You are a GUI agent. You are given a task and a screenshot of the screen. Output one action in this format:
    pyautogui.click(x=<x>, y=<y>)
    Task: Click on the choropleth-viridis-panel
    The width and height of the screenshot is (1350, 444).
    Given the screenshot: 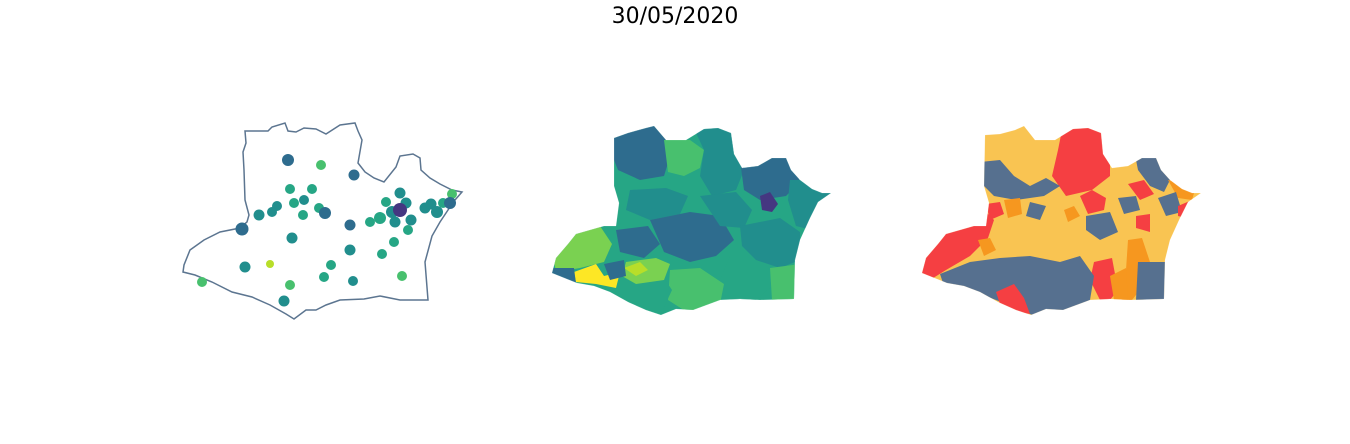 What is the action you would take?
    pyautogui.click(x=691, y=220)
    